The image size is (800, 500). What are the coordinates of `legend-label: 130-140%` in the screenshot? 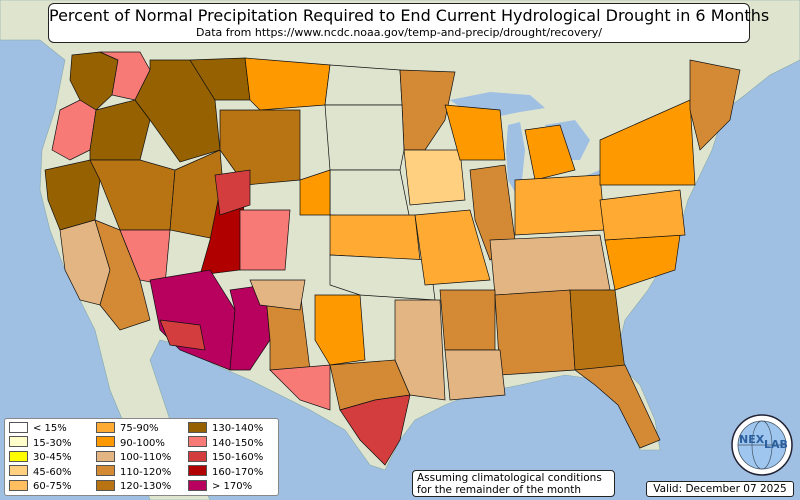 It's located at (238, 428).